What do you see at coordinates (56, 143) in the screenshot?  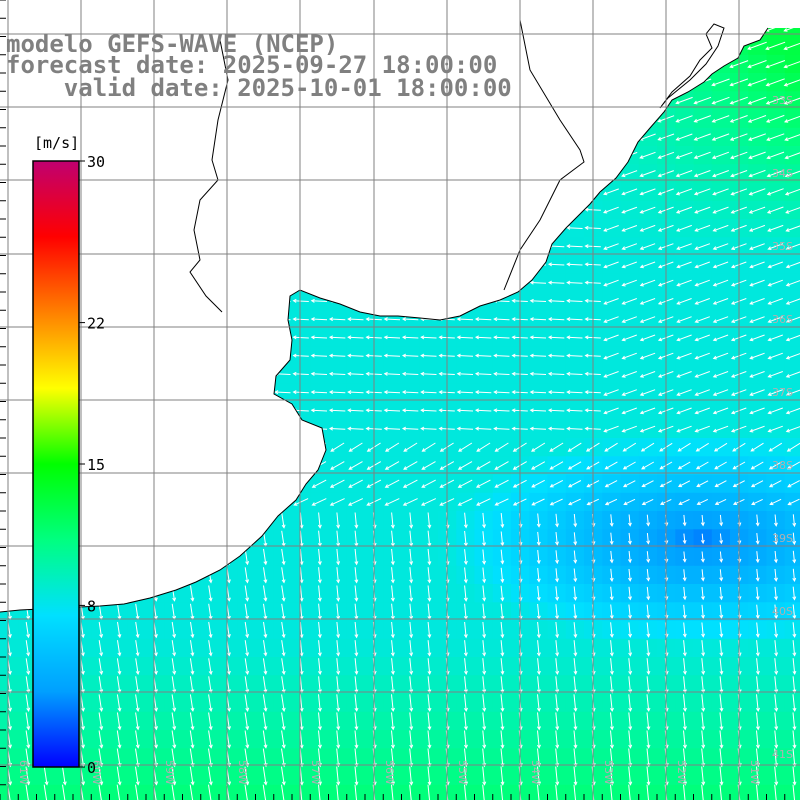 I see `colorbar-unit-label: [m/s]` at bounding box center [56, 143].